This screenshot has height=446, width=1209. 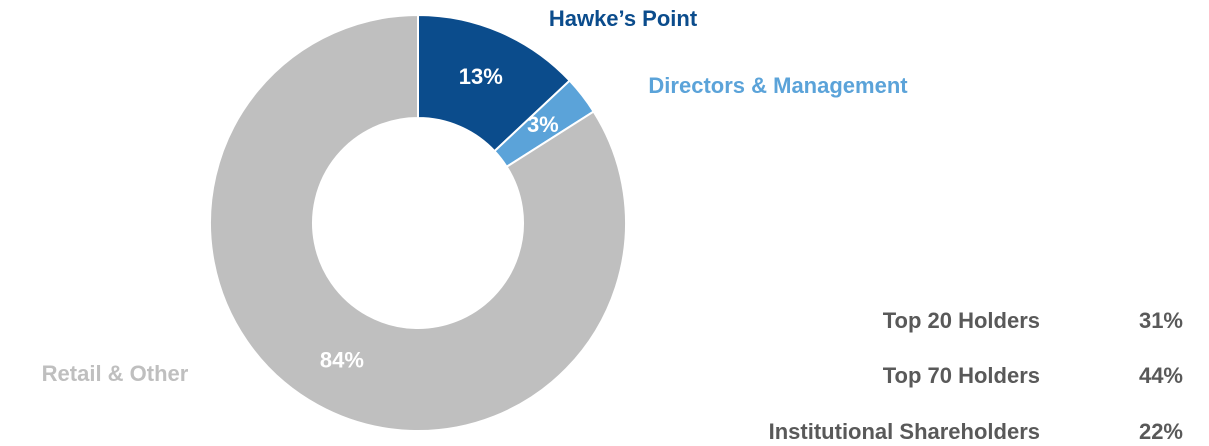 What do you see at coordinates (481, 76) in the screenshot?
I see `value-label: 13%` at bounding box center [481, 76].